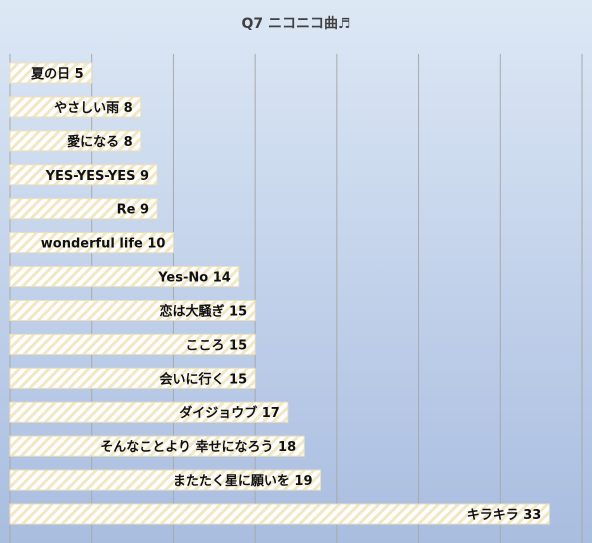 This screenshot has height=543, width=592. What do you see at coordinates (504, 515) in the screenshot?
I see `bar-data-label: キラキラ 33` at bounding box center [504, 515].